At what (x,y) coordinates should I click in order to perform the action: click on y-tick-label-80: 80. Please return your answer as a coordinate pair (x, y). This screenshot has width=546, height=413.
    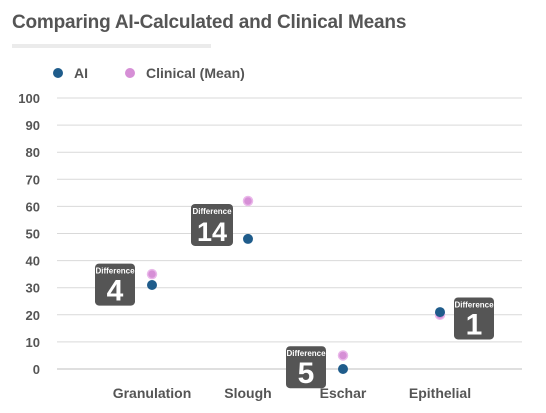
    Looking at the image, I should click on (33, 152).